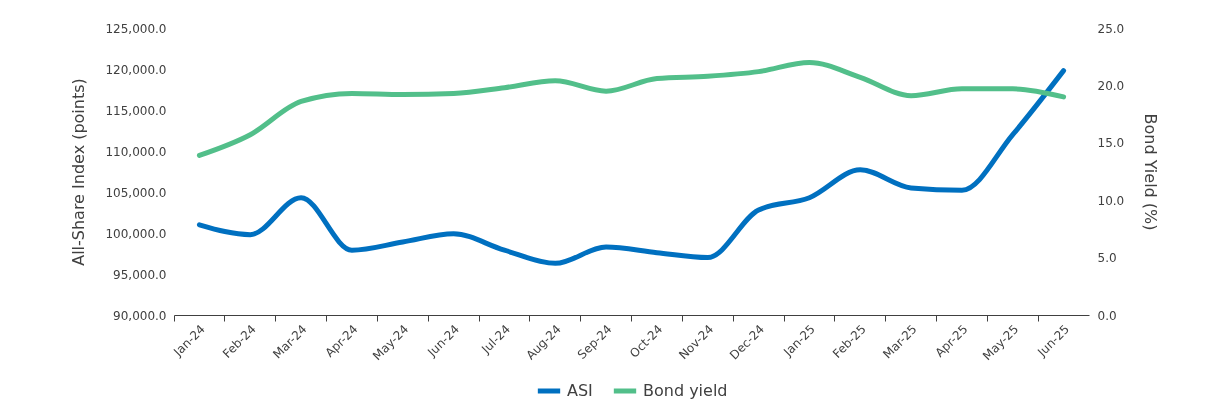 Image resolution: width=1223 pixels, height=414 pixels. What do you see at coordinates (140, 315) in the screenshot?
I see `y-tick-label: 90,000.0` at bounding box center [140, 315].